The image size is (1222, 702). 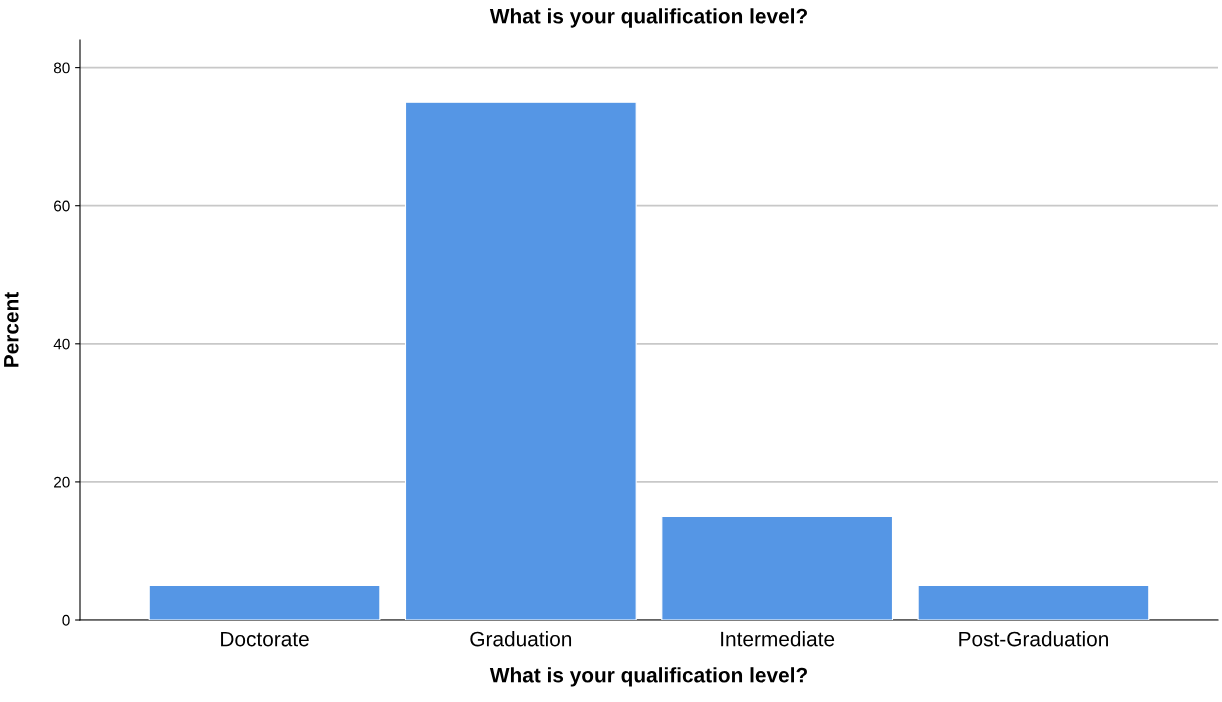 What do you see at coordinates (778, 639) in the screenshot?
I see `x-tick-label: Intermediate` at bounding box center [778, 639].